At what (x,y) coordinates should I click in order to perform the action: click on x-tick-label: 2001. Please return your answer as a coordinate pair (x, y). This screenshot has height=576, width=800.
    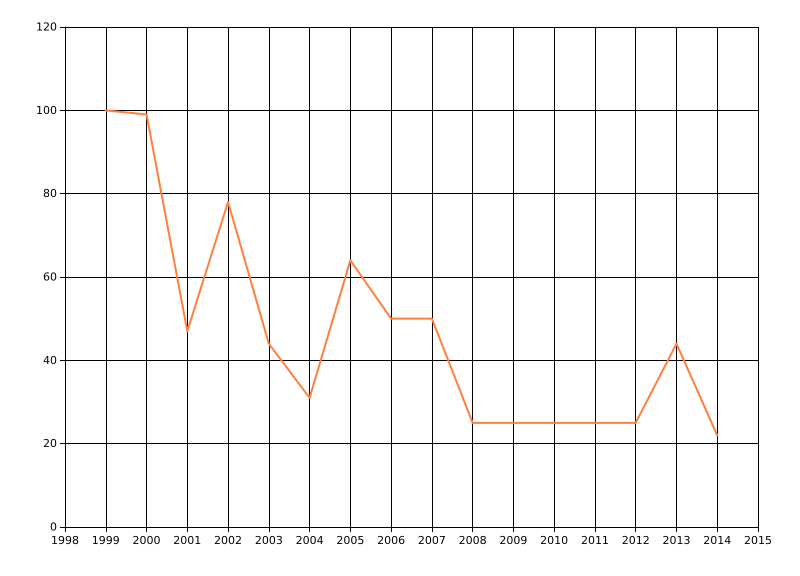
    Looking at the image, I should click on (187, 540).